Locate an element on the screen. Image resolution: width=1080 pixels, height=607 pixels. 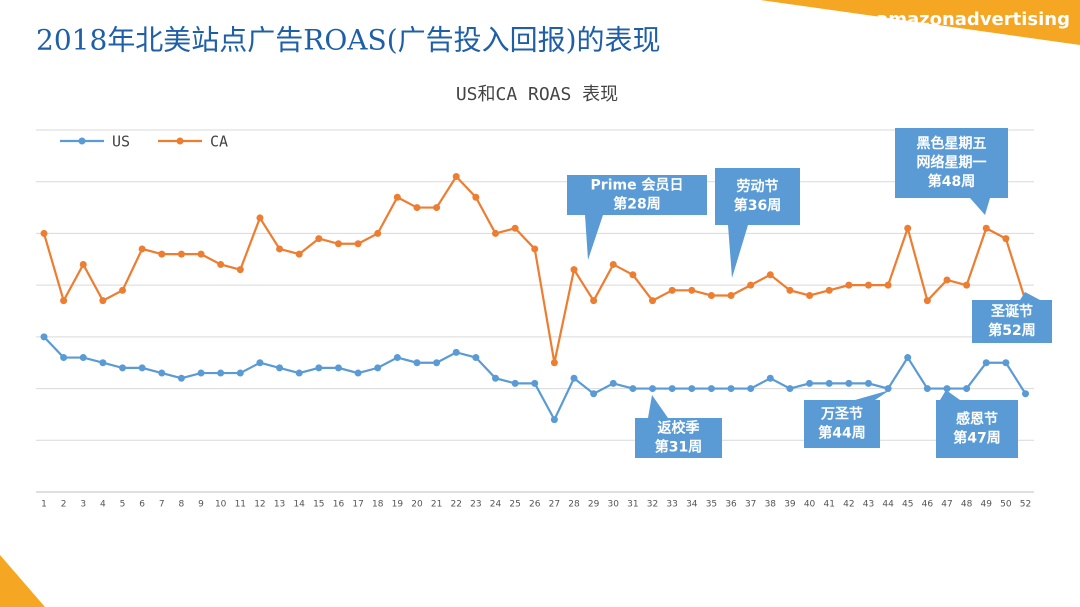
x-tick-label: 13 is located at coordinates (279, 505).